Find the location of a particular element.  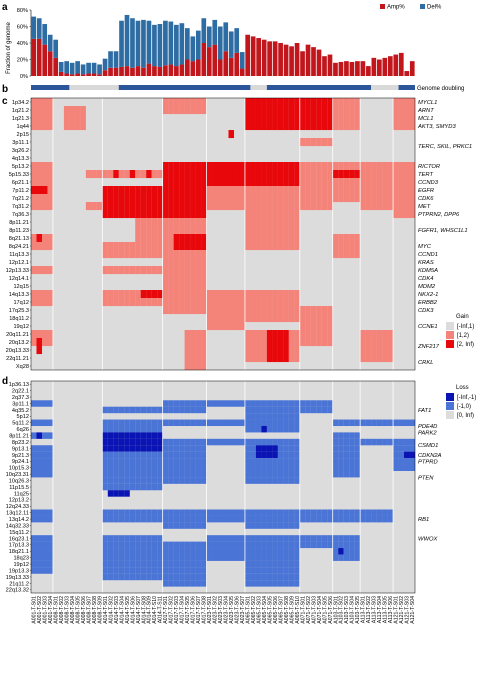

heatmap-row-label: 12p13.33 is located at coordinates (17, 271).